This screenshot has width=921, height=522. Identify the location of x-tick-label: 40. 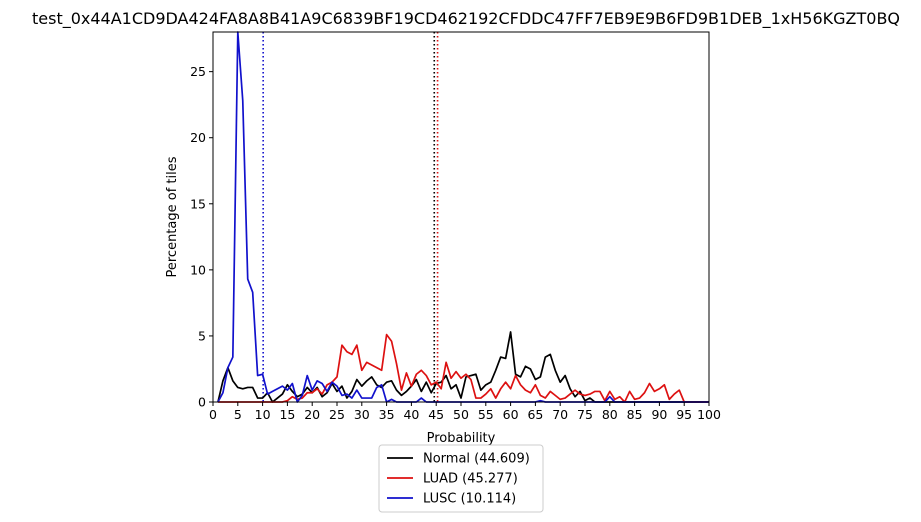
(411, 414).